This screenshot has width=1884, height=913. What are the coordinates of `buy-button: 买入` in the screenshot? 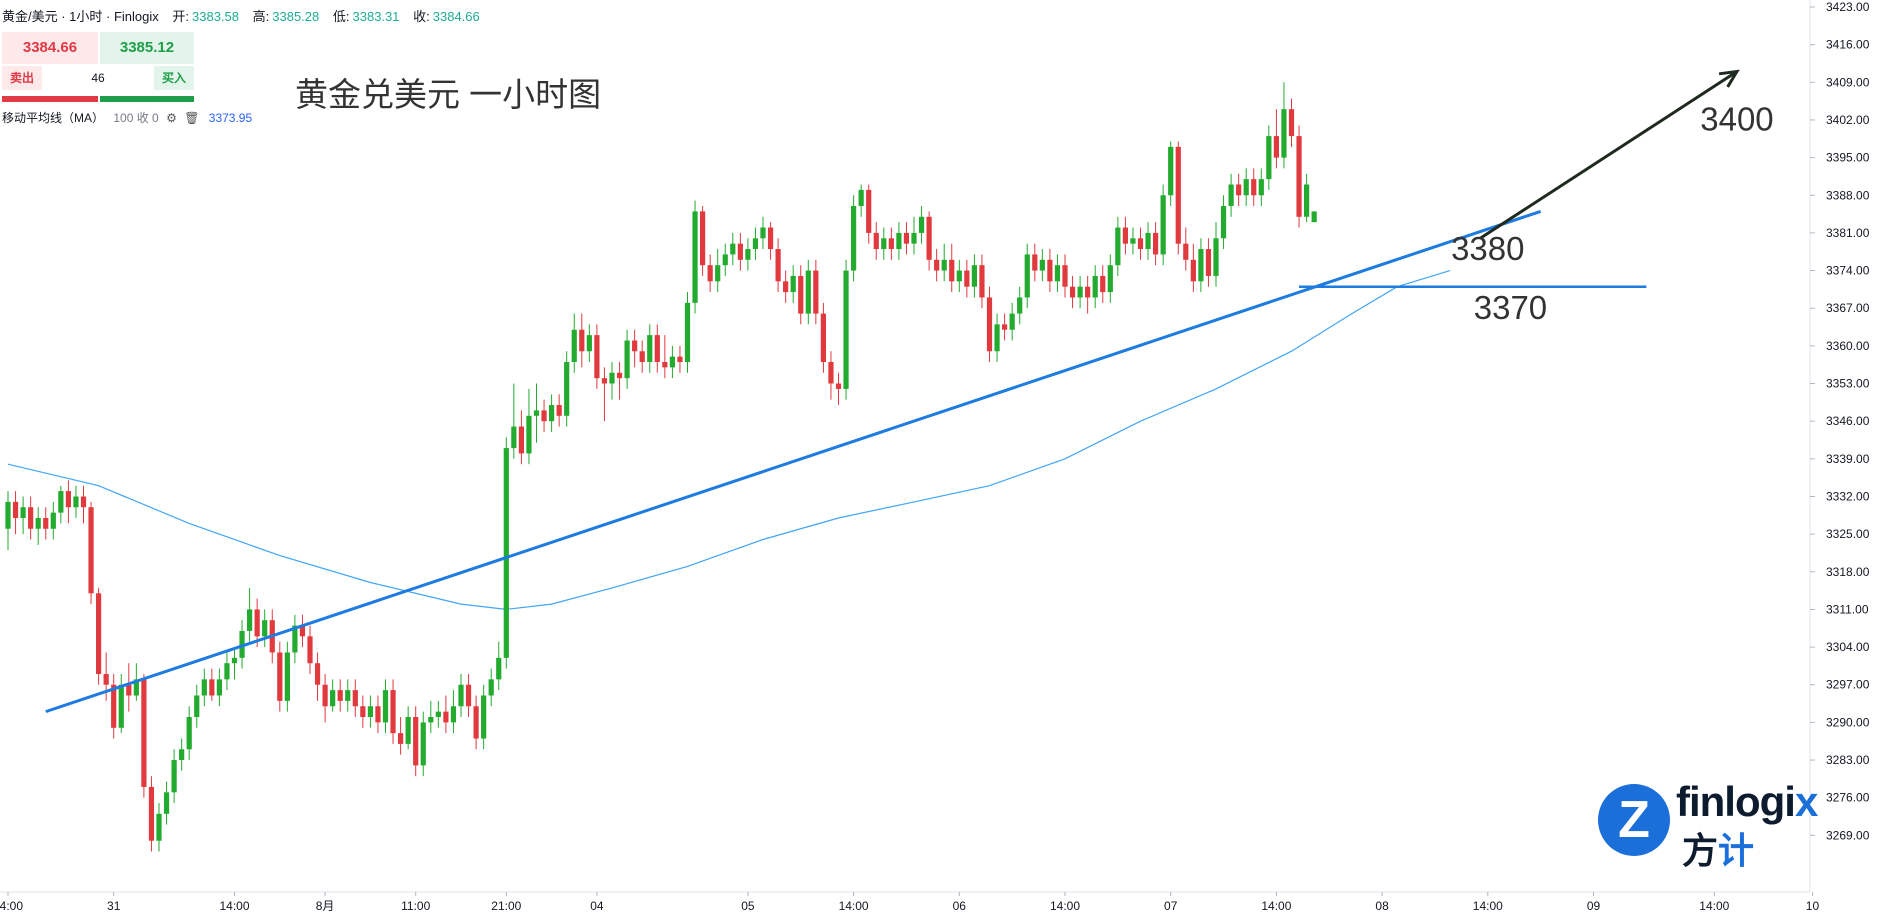 It's located at (174, 78).